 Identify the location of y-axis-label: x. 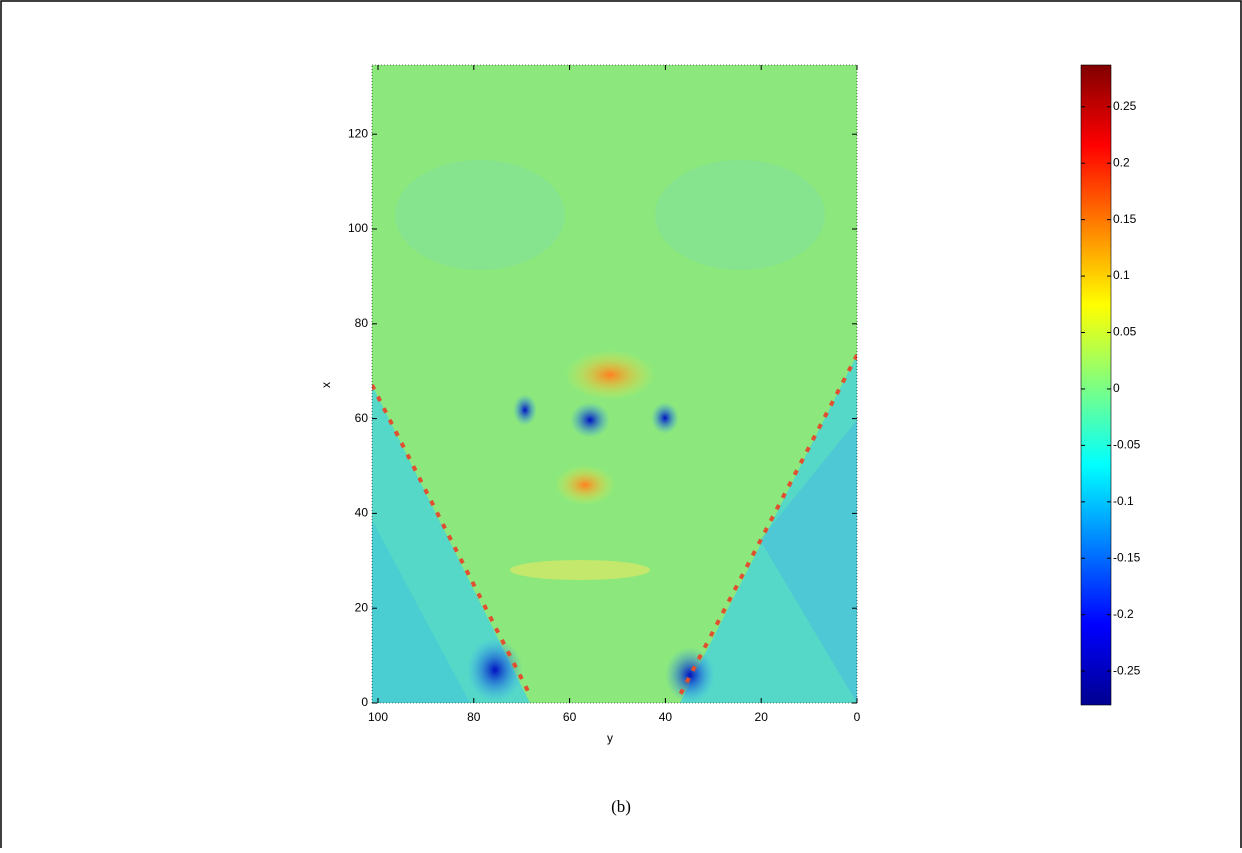
(326, 385).